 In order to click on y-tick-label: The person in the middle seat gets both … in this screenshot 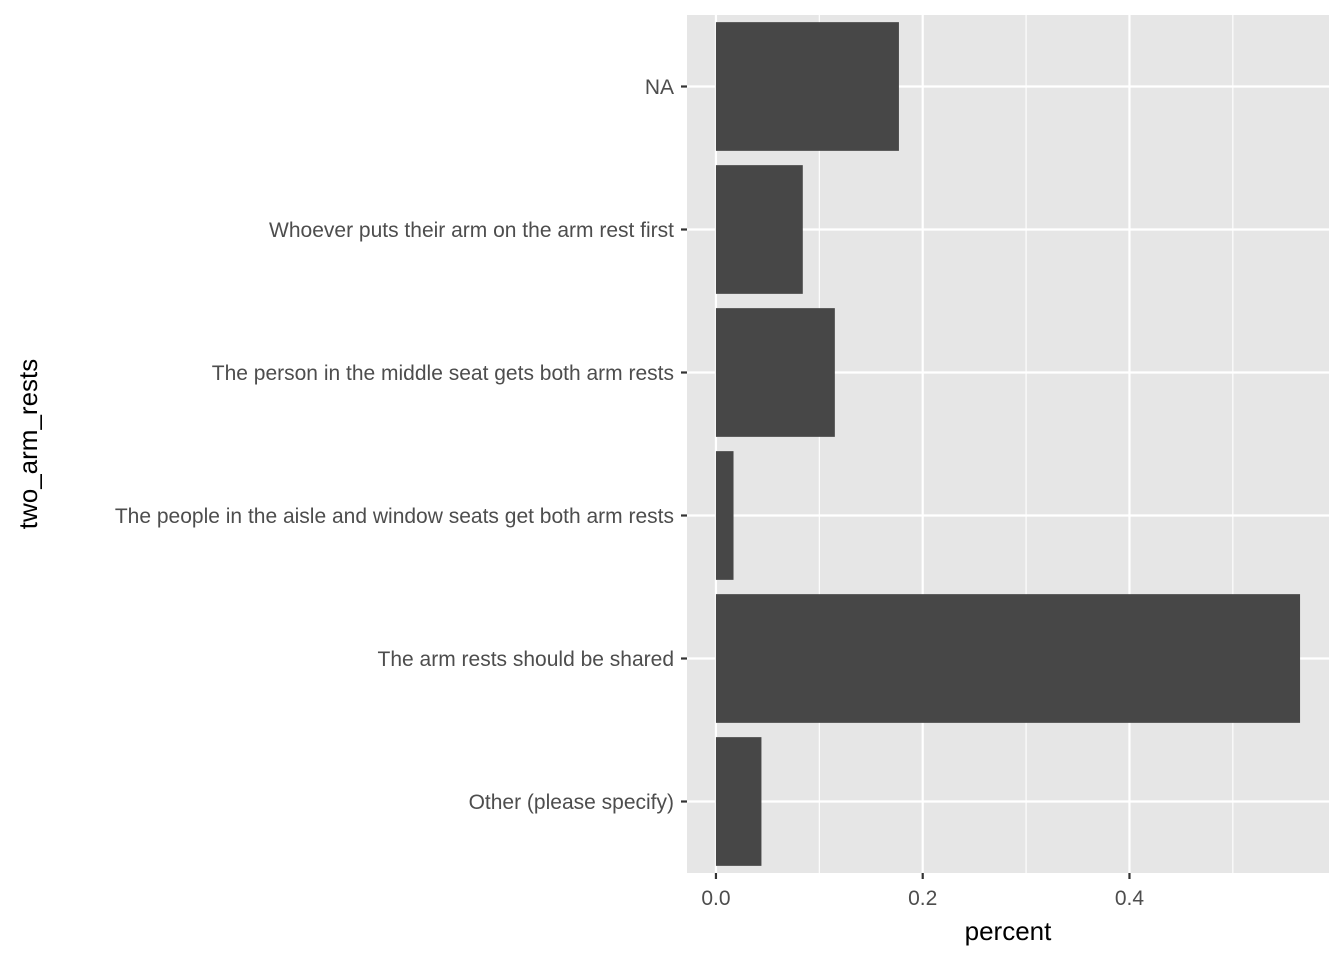, I will do `click(443, 373)`.